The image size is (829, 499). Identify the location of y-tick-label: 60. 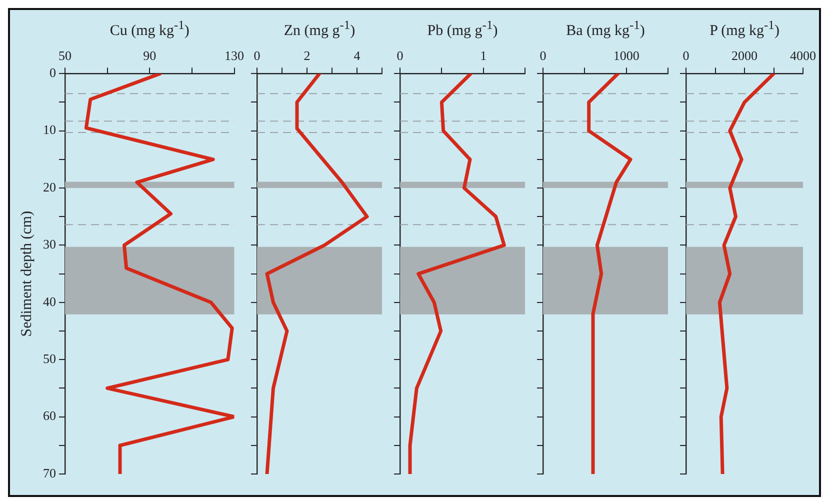
(49, 416).